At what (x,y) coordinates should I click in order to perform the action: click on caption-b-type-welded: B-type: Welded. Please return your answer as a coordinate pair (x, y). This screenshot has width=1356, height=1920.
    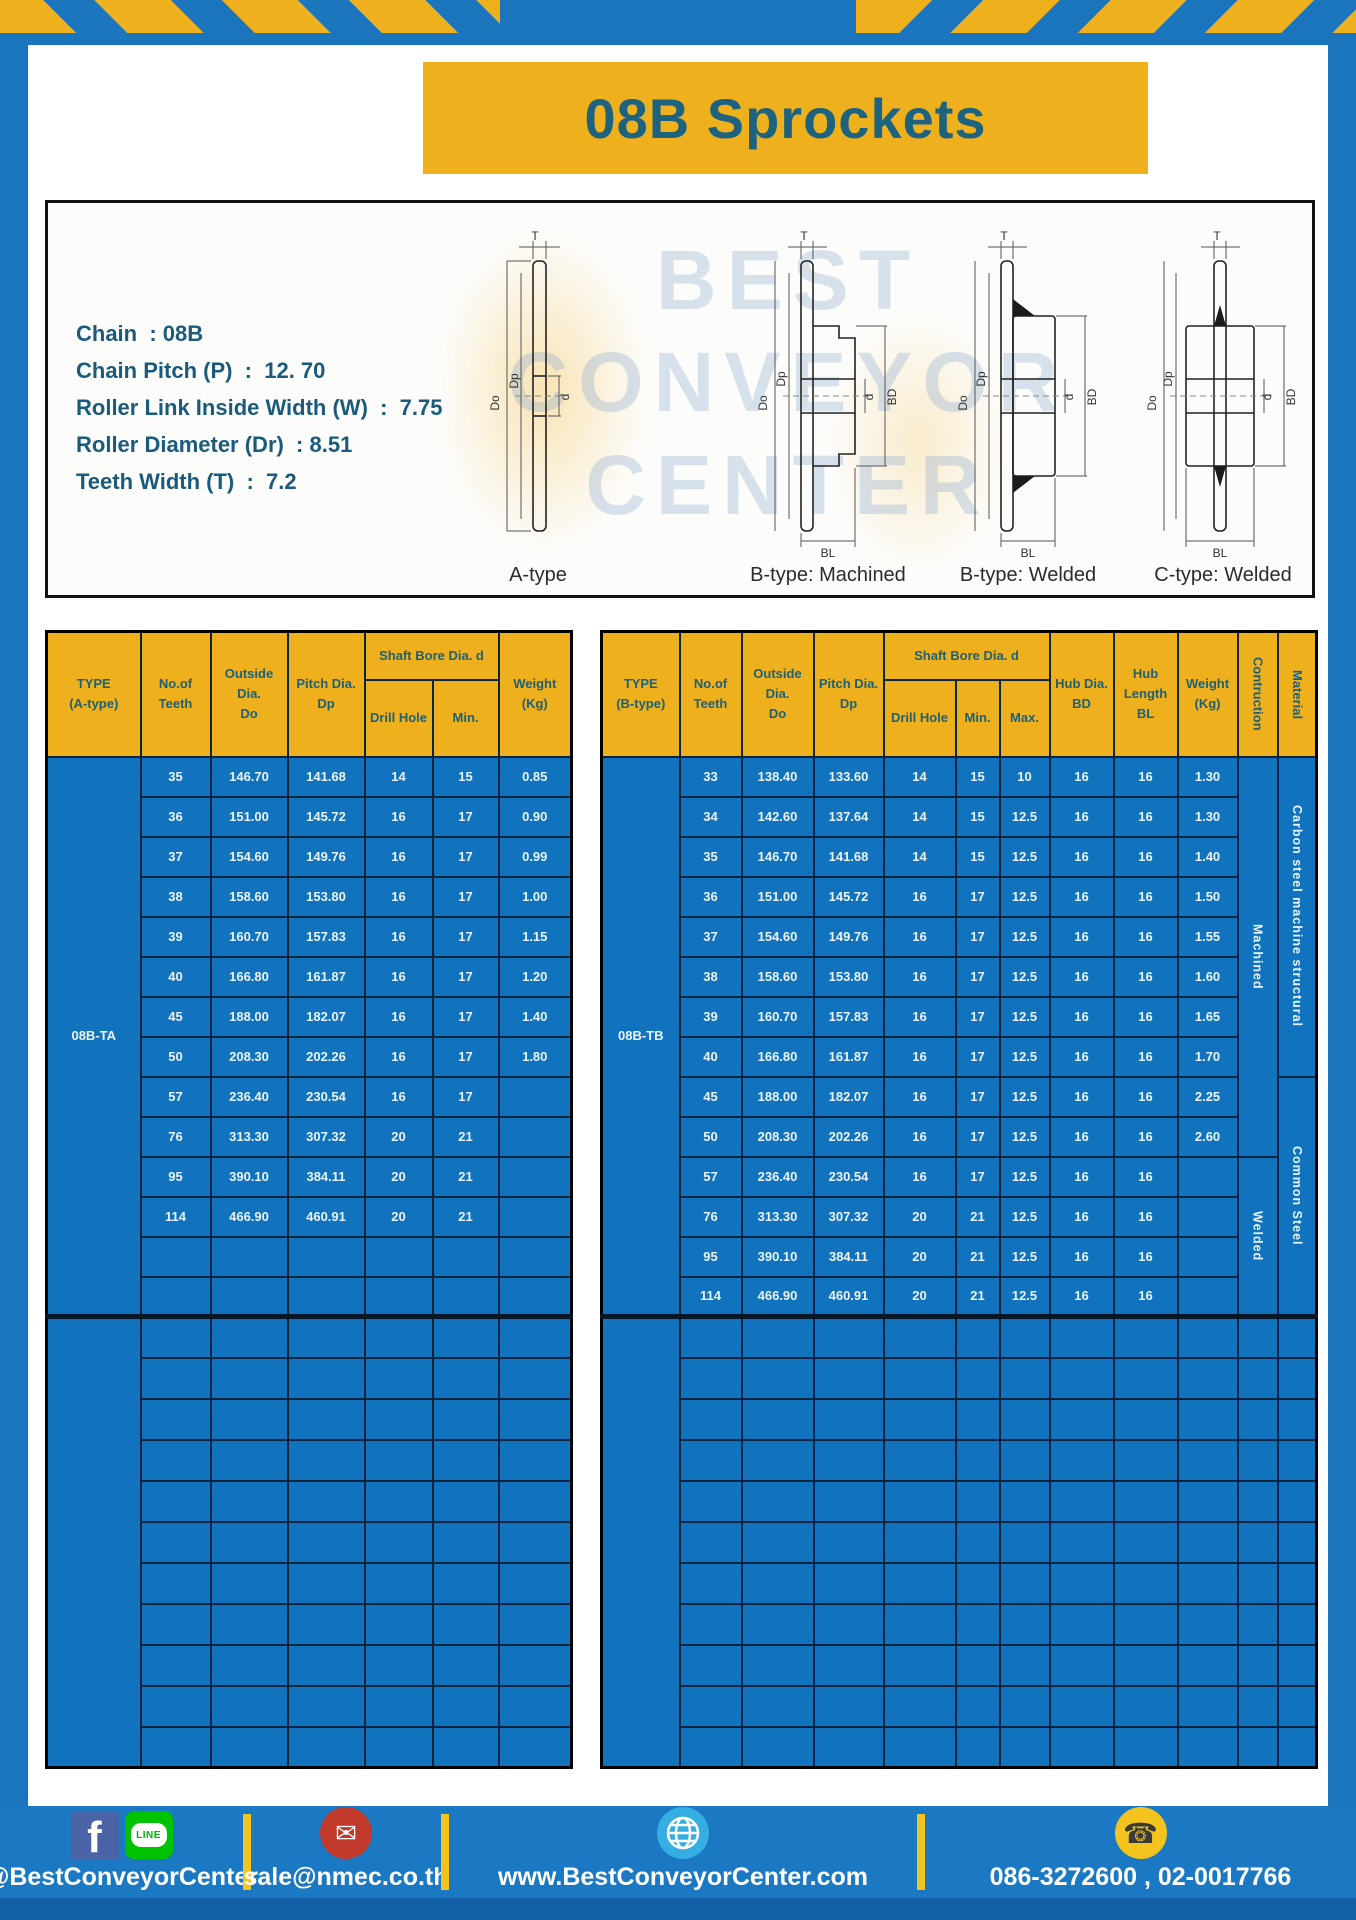
    Looking at the image, I should click on (1028, 575).